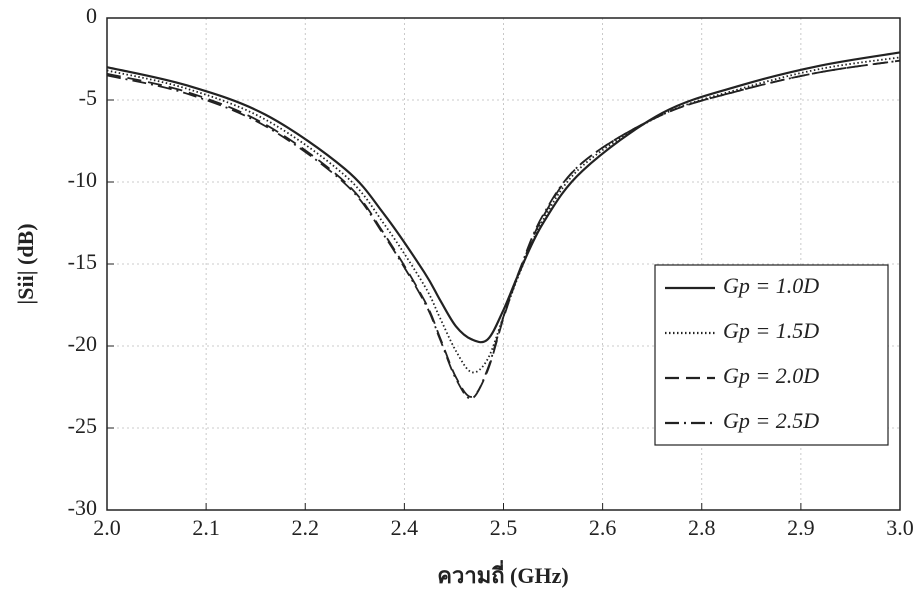 The width and height of the screenshot is (918, 591). Describe the element at coordinates (82, 425) in the screenshot. I see `y-tick-label: -25` at that location.